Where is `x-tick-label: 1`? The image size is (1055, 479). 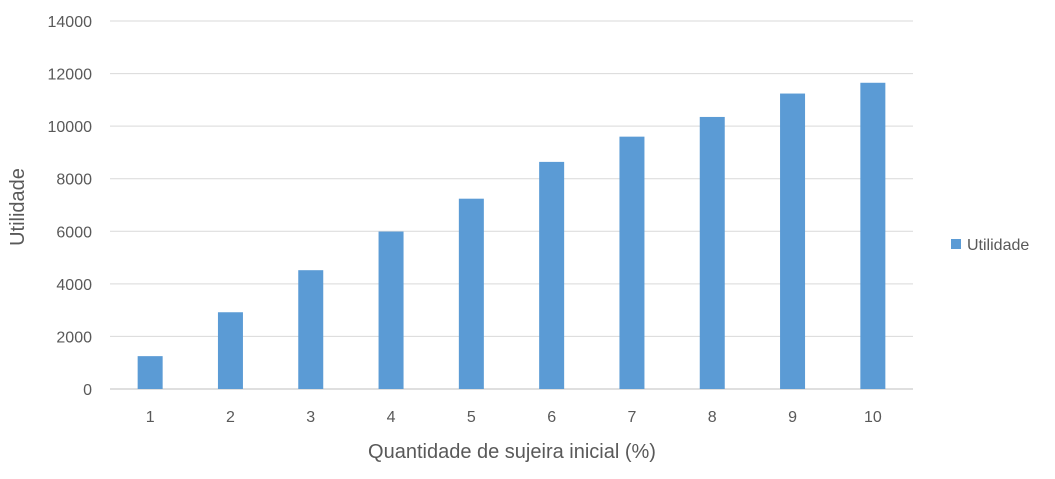
x-tick-label: 1 is located at coordinates (150, 417).